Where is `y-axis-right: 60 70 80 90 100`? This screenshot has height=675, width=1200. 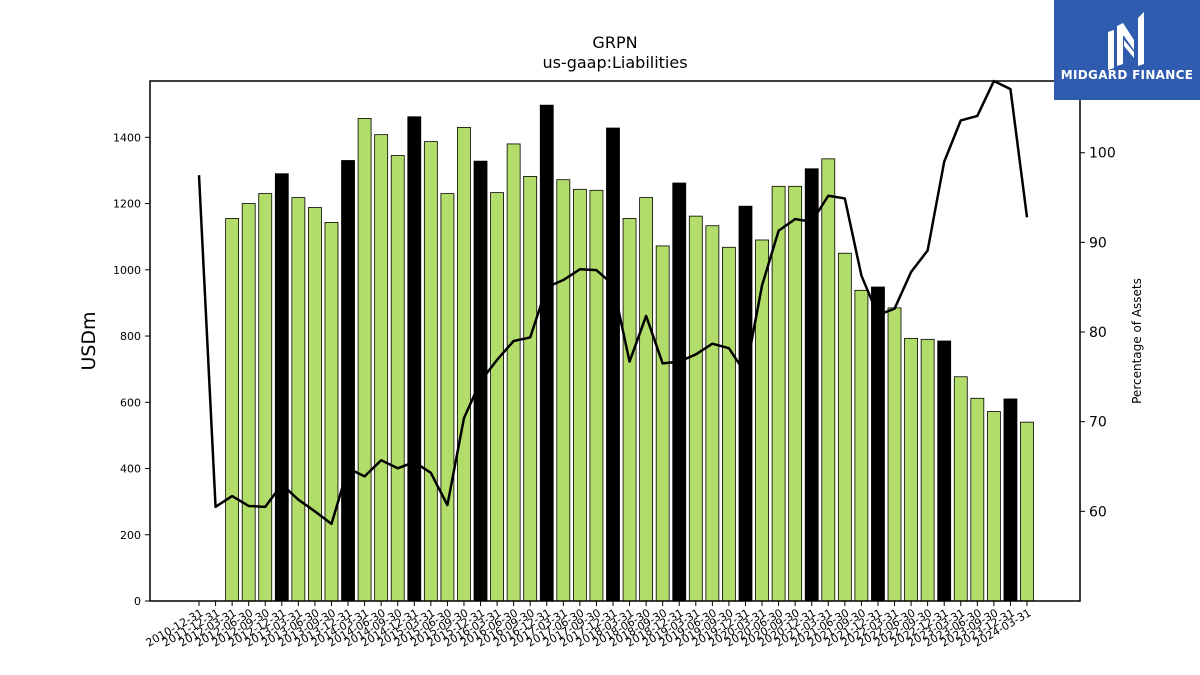 y-axis-right: 60 70 80 90 100 is located at coordinates (1098, 333).